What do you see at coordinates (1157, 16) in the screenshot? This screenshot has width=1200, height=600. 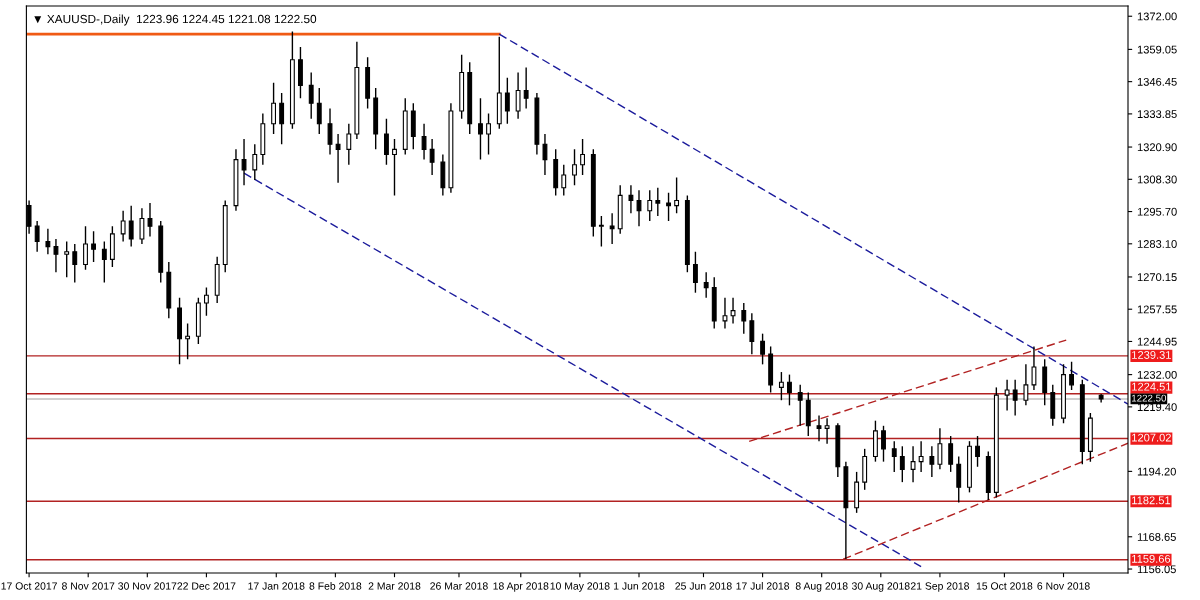 I see `y-tick-label: 1372.00` at bounding box center [1157, 16].